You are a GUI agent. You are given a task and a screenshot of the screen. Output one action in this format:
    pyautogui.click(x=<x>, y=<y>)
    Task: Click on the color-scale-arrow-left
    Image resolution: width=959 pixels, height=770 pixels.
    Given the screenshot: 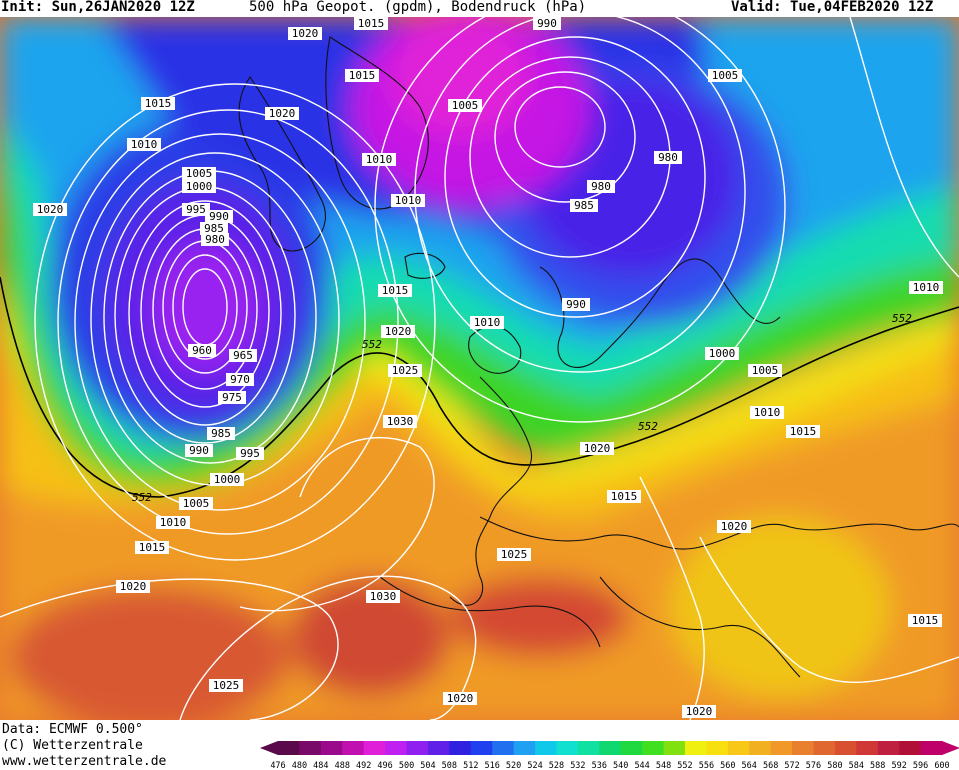 What is the action you would take?
    pyautogui.click(x=269, y=748)
    